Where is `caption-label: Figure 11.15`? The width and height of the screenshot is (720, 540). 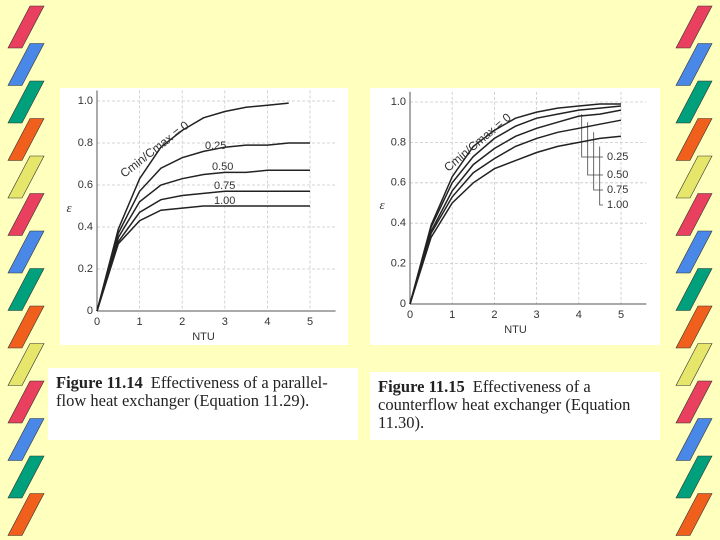
caption-label: Figure 11.15 is located at coordinates (421, 386).